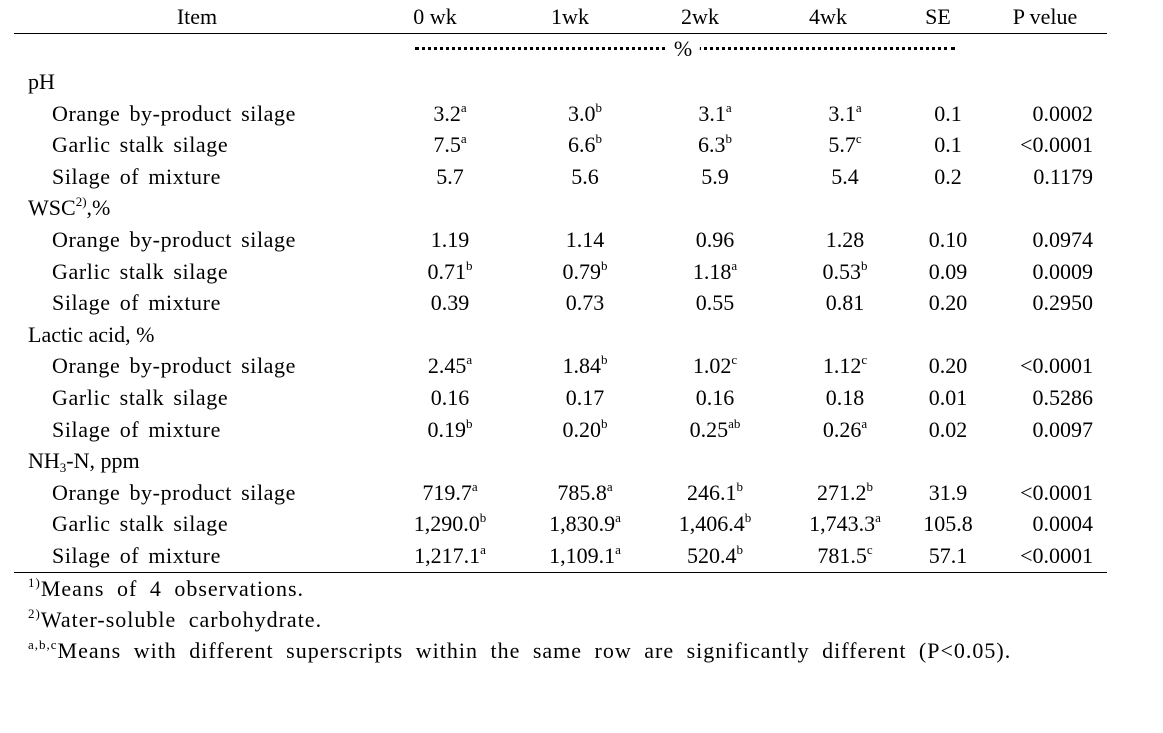 The height and width of the screenshot is (733, 1163). Describe the element at coordinates (948, 272) in the screenshot. I see `row-cell: 0.09` at that location.